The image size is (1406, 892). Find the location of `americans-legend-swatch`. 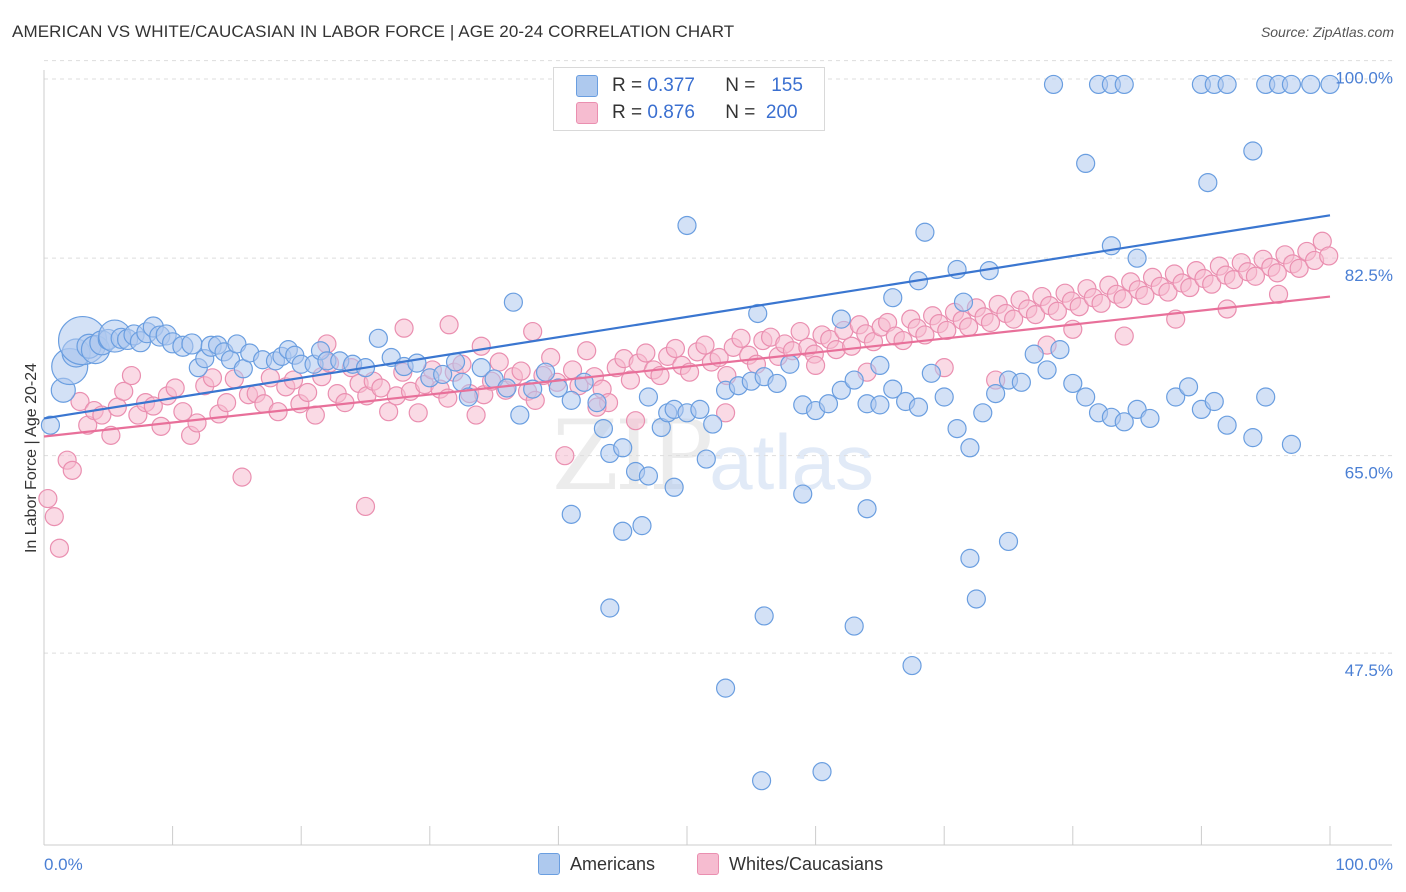

americans-legend-swatch is located at coordinates (549, 864).